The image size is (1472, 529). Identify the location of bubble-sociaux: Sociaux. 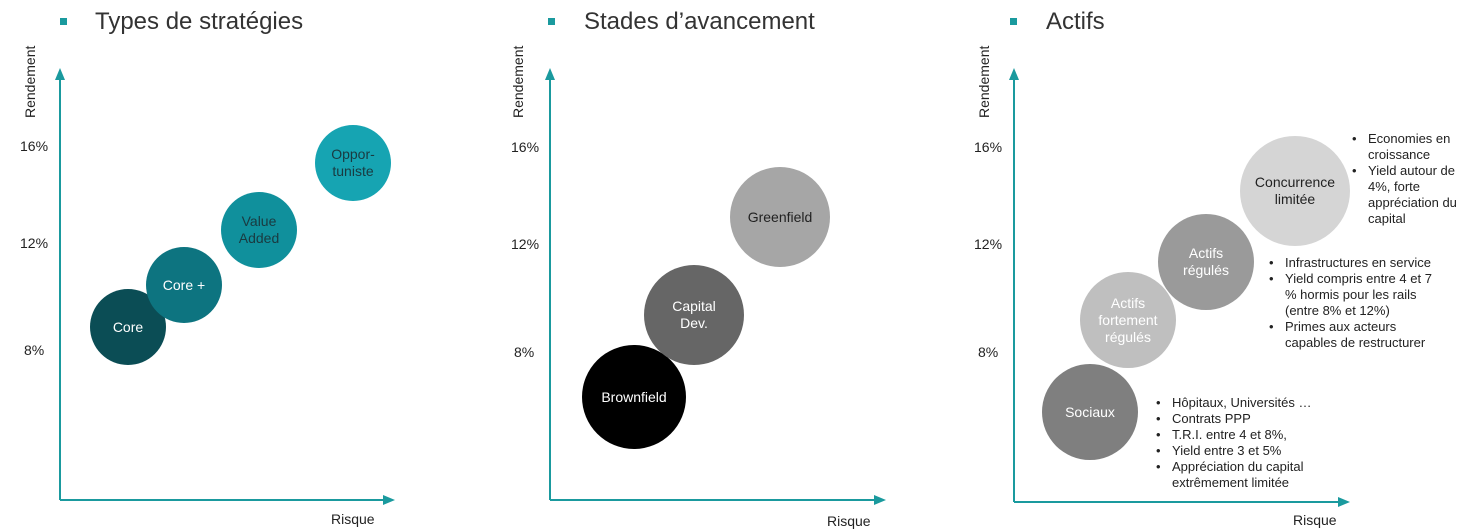
(1090, 412).